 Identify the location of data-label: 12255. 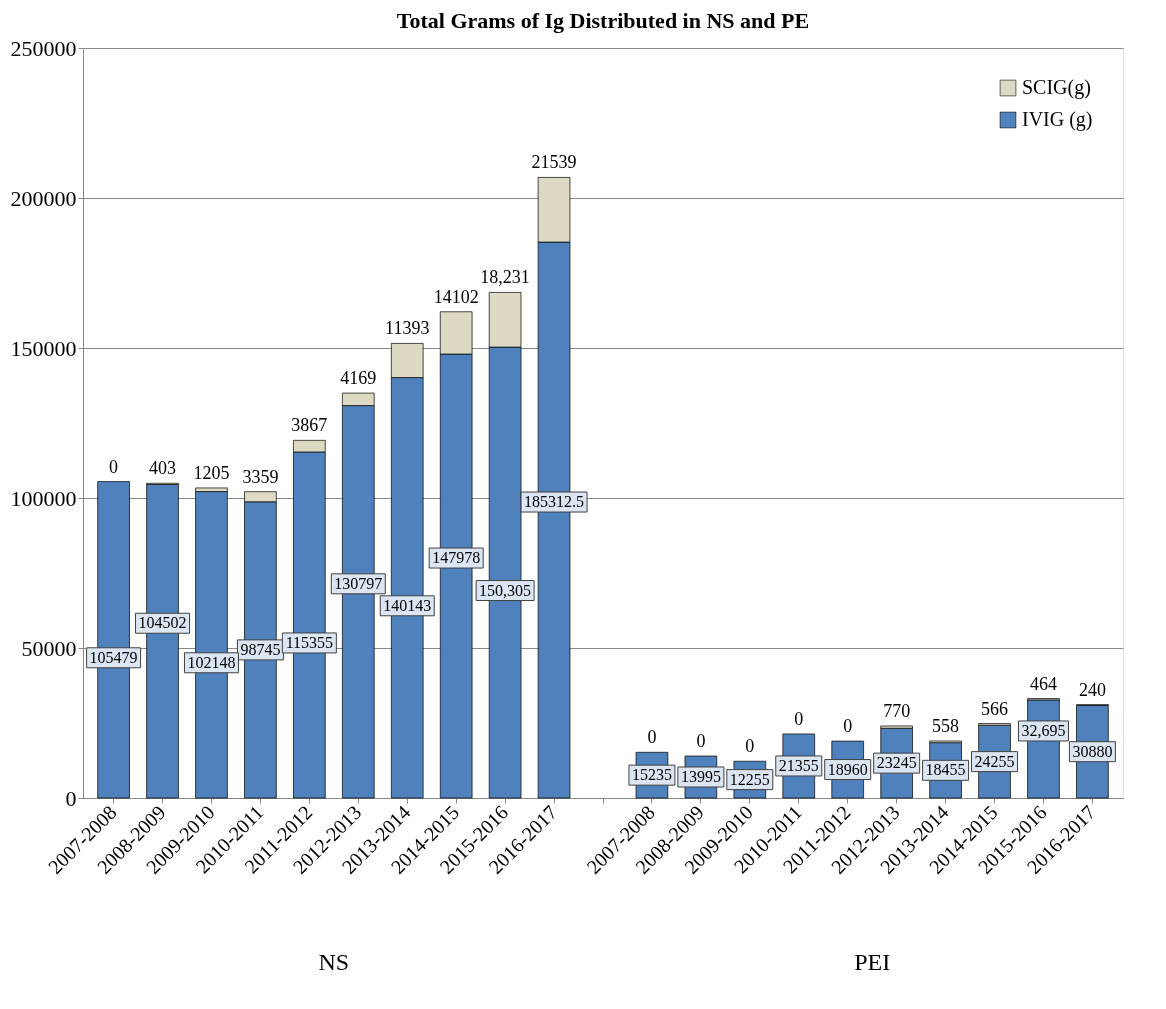
(749, 779).